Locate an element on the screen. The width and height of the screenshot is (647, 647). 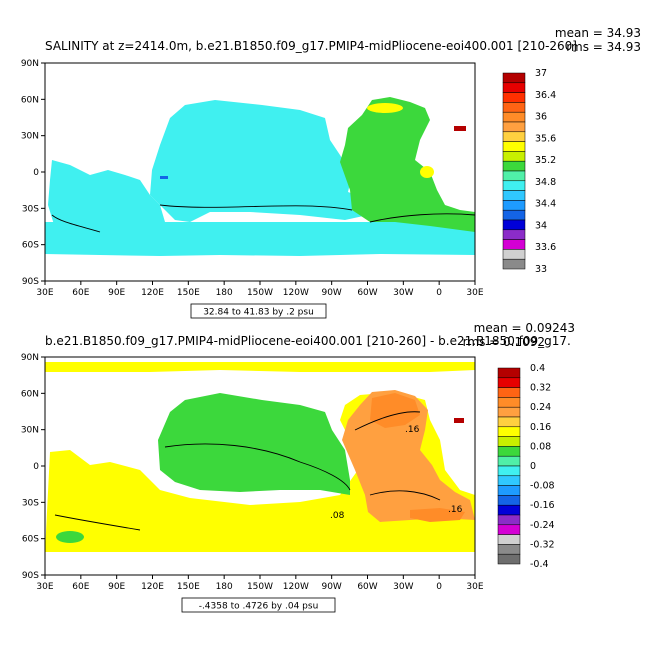
bottom-lat-label: 90S is located at coordinates (30, 576).